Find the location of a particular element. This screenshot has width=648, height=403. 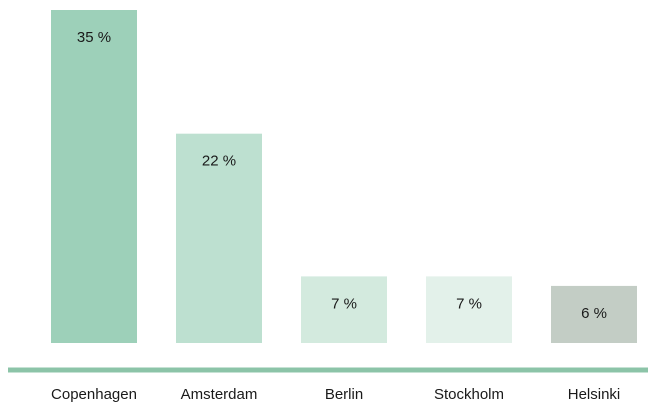

x-tick-label: Amsterdam is located at coordinates (219, 394).